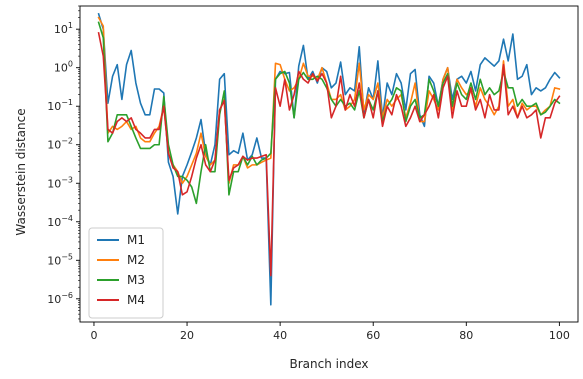 This screenshot has width=583, height=379. I want to click on y-tick-label: 10⁻³, so click(60, 182).